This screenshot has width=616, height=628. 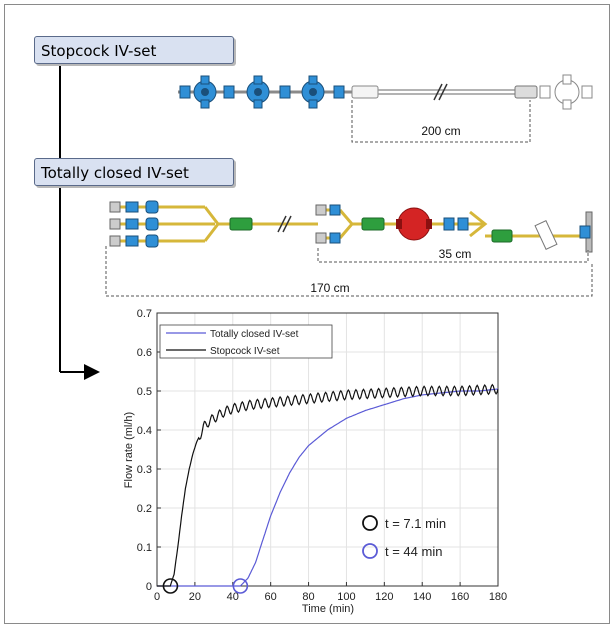 What do you see at coordinates (245, 351) in the screenshot?
I see `legend-entry-stopcock: Stopcock IV-set` at bounding box center [245, 351].